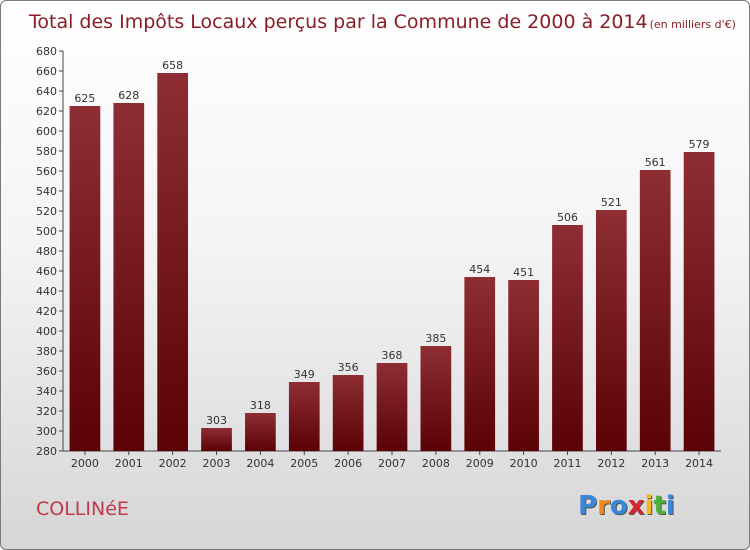 Image resolution: width=750 pixels, height=550 pixels. I want to click on bar-value-label: 356, so click(348, 367).